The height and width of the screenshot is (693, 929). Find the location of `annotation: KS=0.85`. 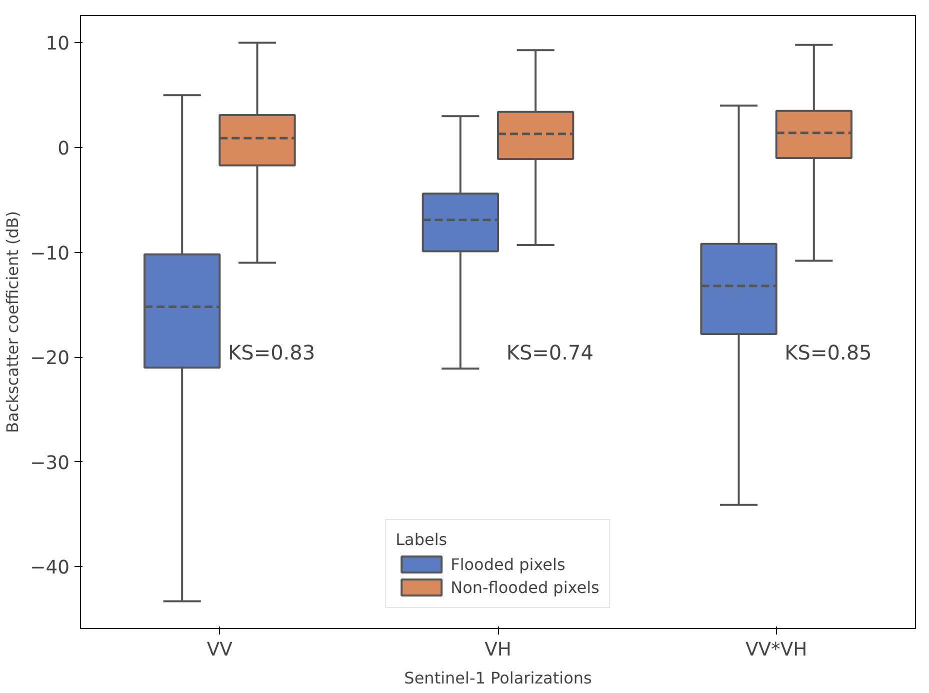

annotation: KS=0.85 is located at coordinates (828, 352).